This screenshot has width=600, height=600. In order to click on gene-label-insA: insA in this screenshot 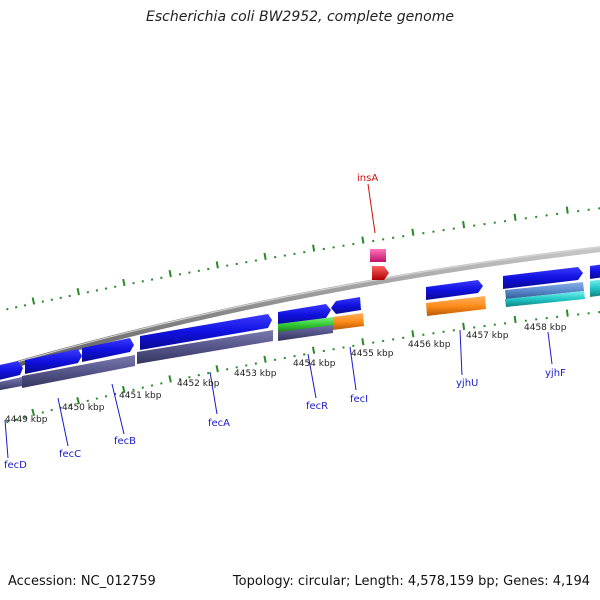, I will do `click(367, 178)`.